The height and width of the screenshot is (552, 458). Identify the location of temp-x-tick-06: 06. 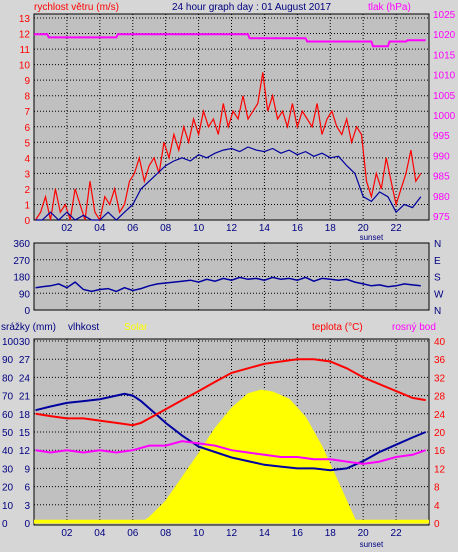
(133, 533).